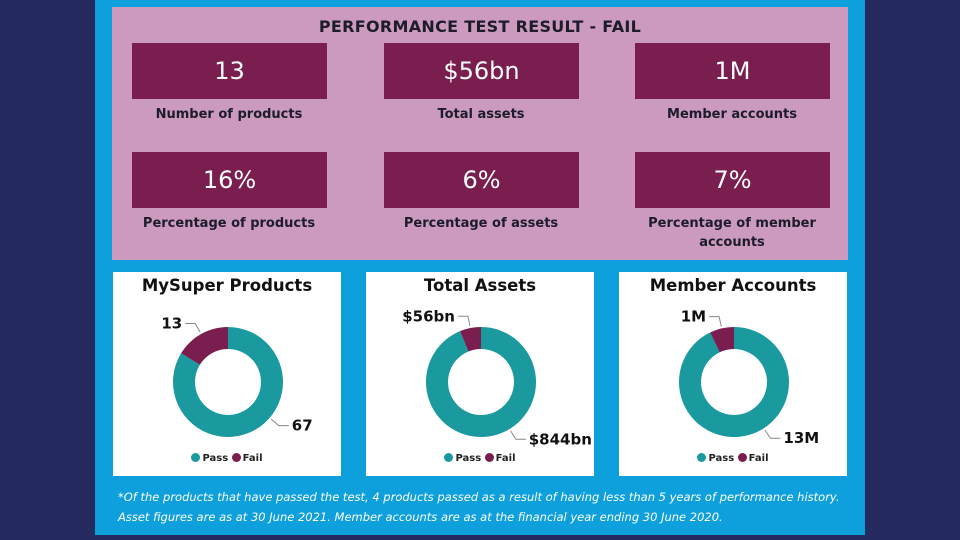  Describe the element at coordinates (481, 71) in the screenshot. I see `kpi-tile-assets: $56bn` at that location.